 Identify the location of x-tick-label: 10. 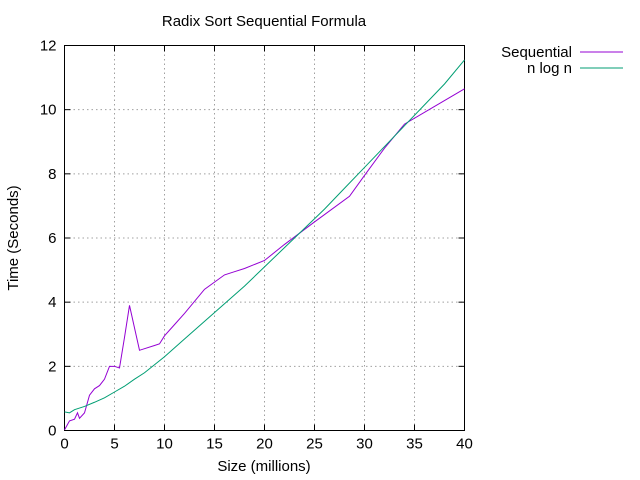
(164, 444).